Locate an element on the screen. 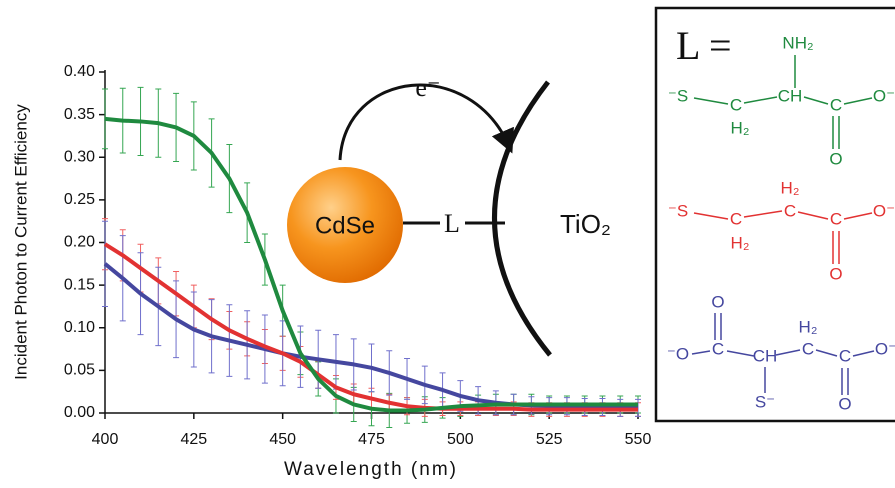  ligand-blue: O ⁻O C CH S⁻ H₂ C C O⁻ O is located at coordinates (781, 352).